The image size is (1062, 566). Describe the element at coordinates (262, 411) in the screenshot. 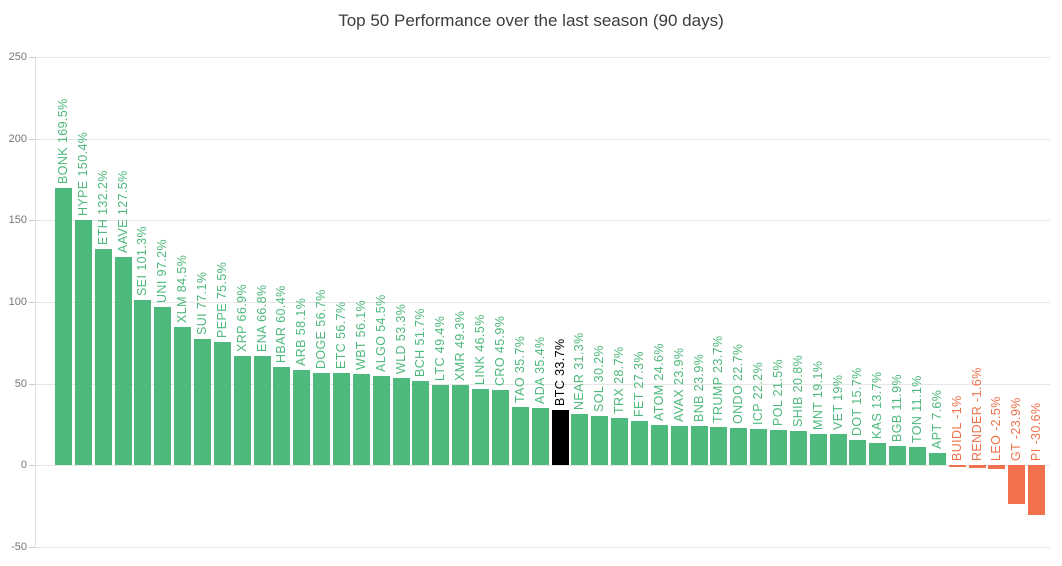

I see `bar-ena` at that location.